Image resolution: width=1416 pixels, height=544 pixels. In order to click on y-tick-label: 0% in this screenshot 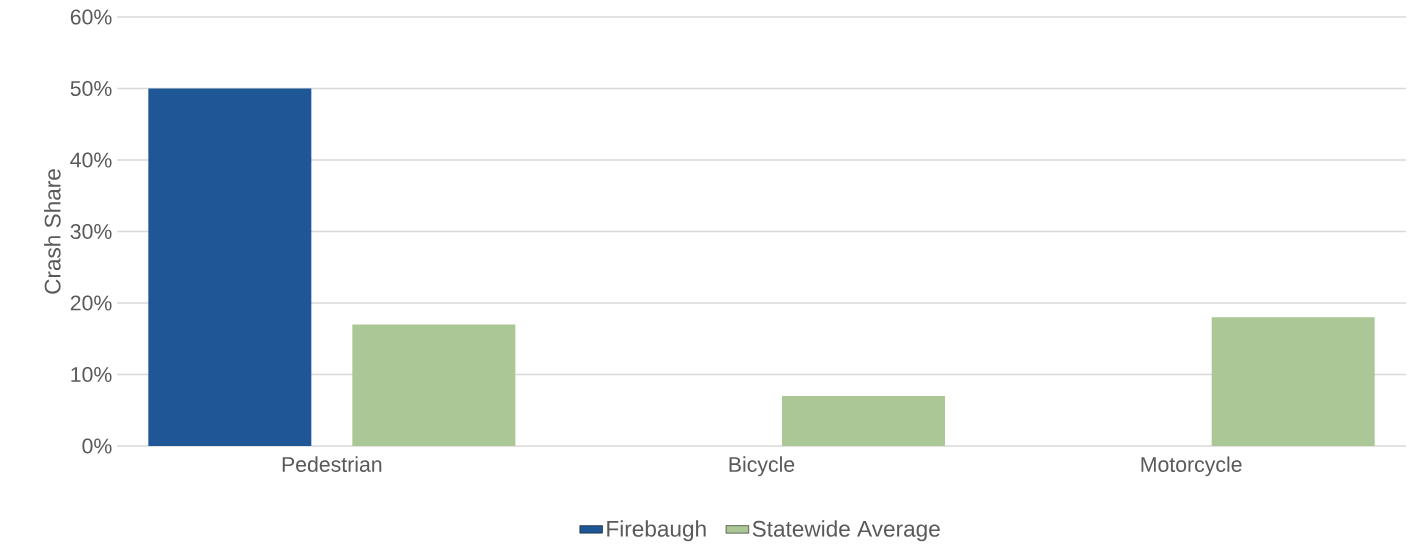, I will do `click(97, 446)`.